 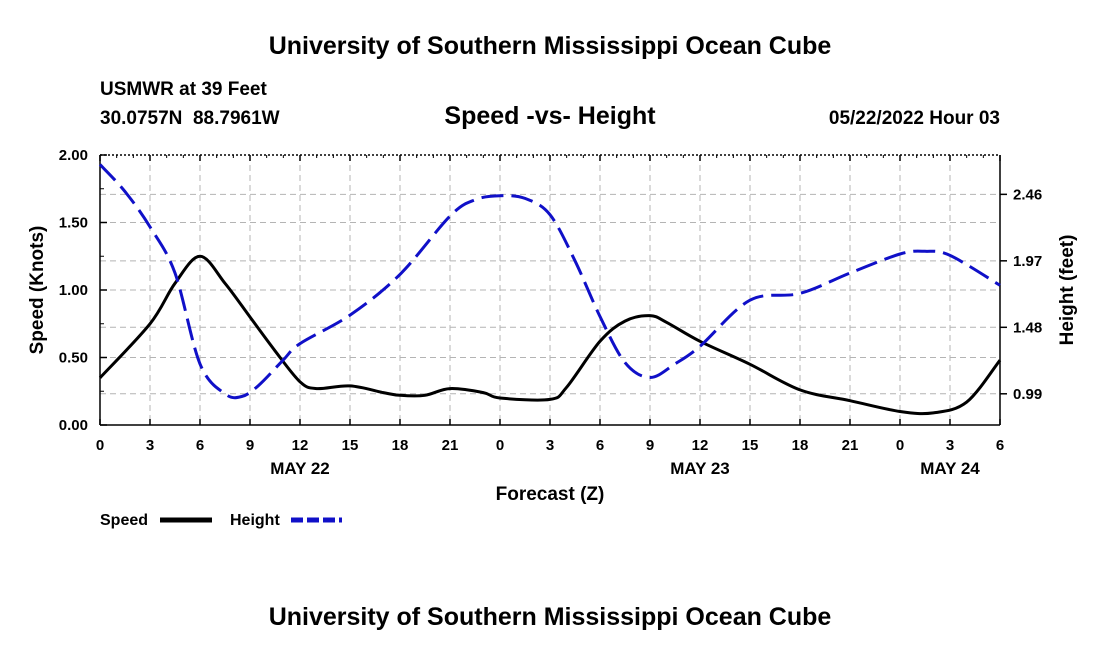 I want to click on y2-tick-label: 0.99, so click(x=1027, y=394).